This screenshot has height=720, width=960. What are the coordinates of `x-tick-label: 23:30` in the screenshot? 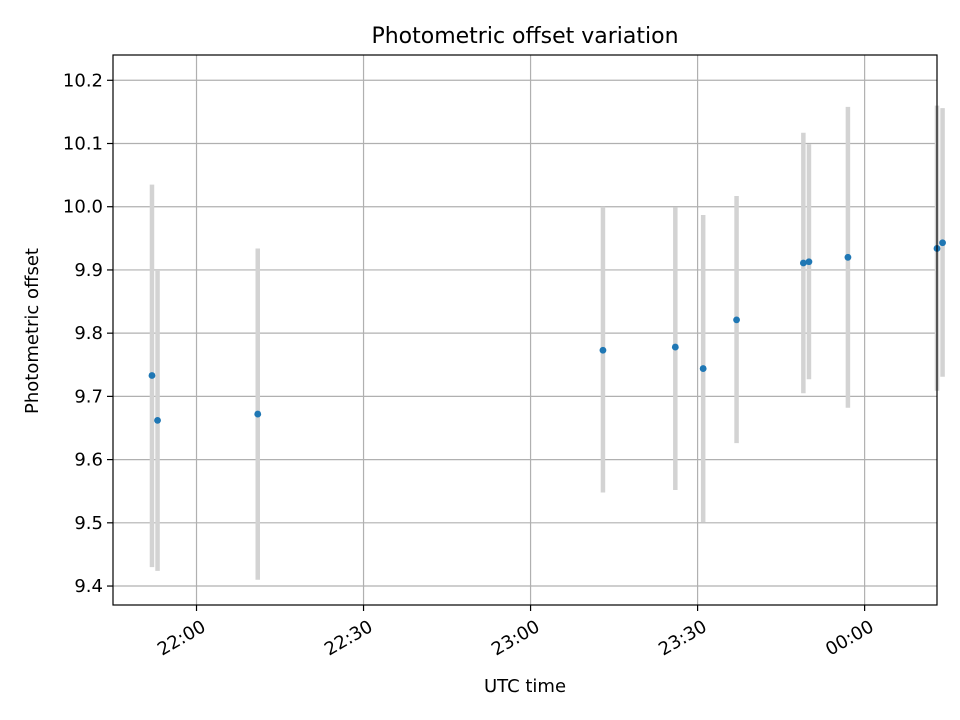 It's located at (682, 638).